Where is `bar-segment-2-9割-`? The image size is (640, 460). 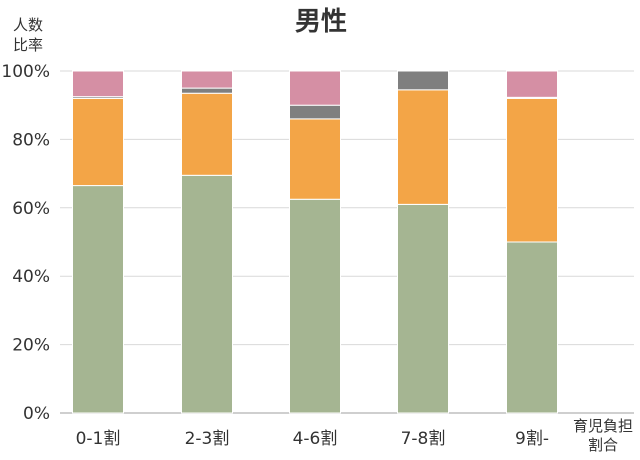 bar-segment-2-9割- is located at coordinates (532, 170).